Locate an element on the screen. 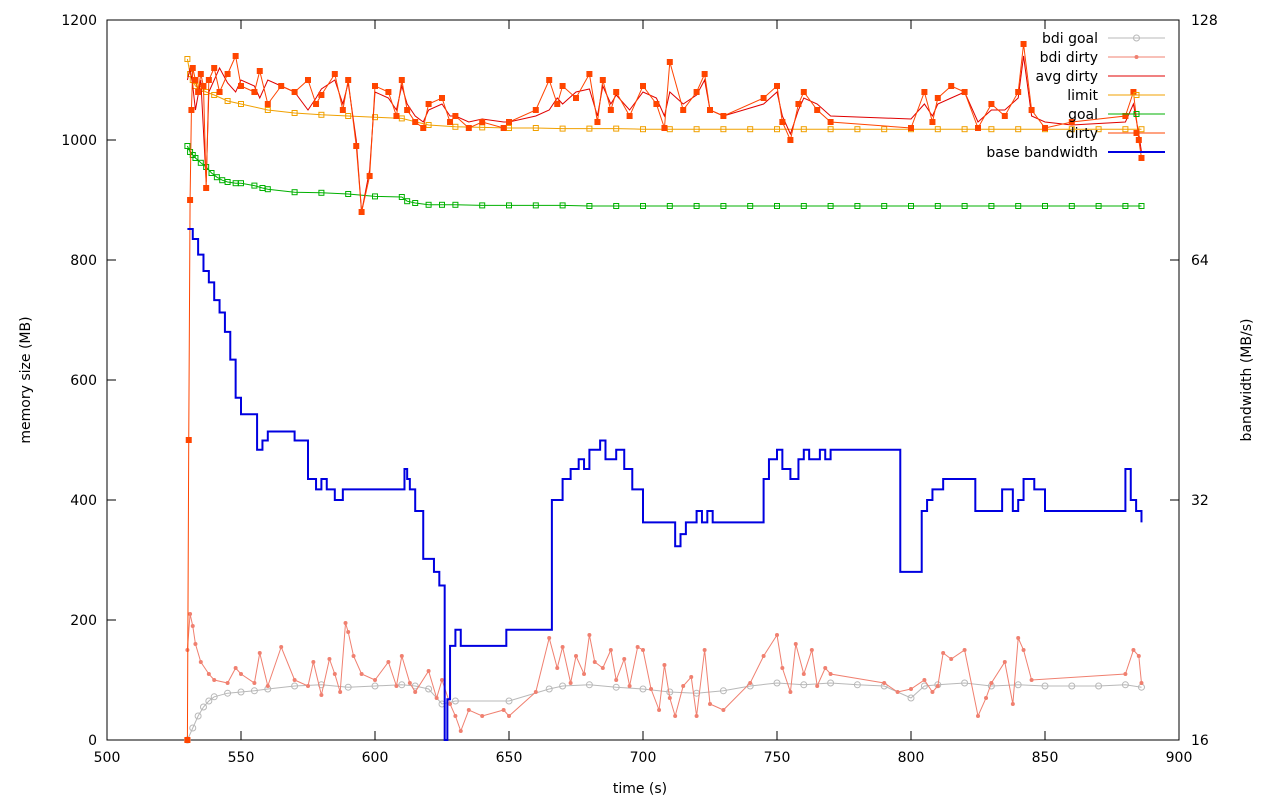 This screenshot has width=1280, height=800. y-tick-label: 0 is located at coordinates (92, 741).